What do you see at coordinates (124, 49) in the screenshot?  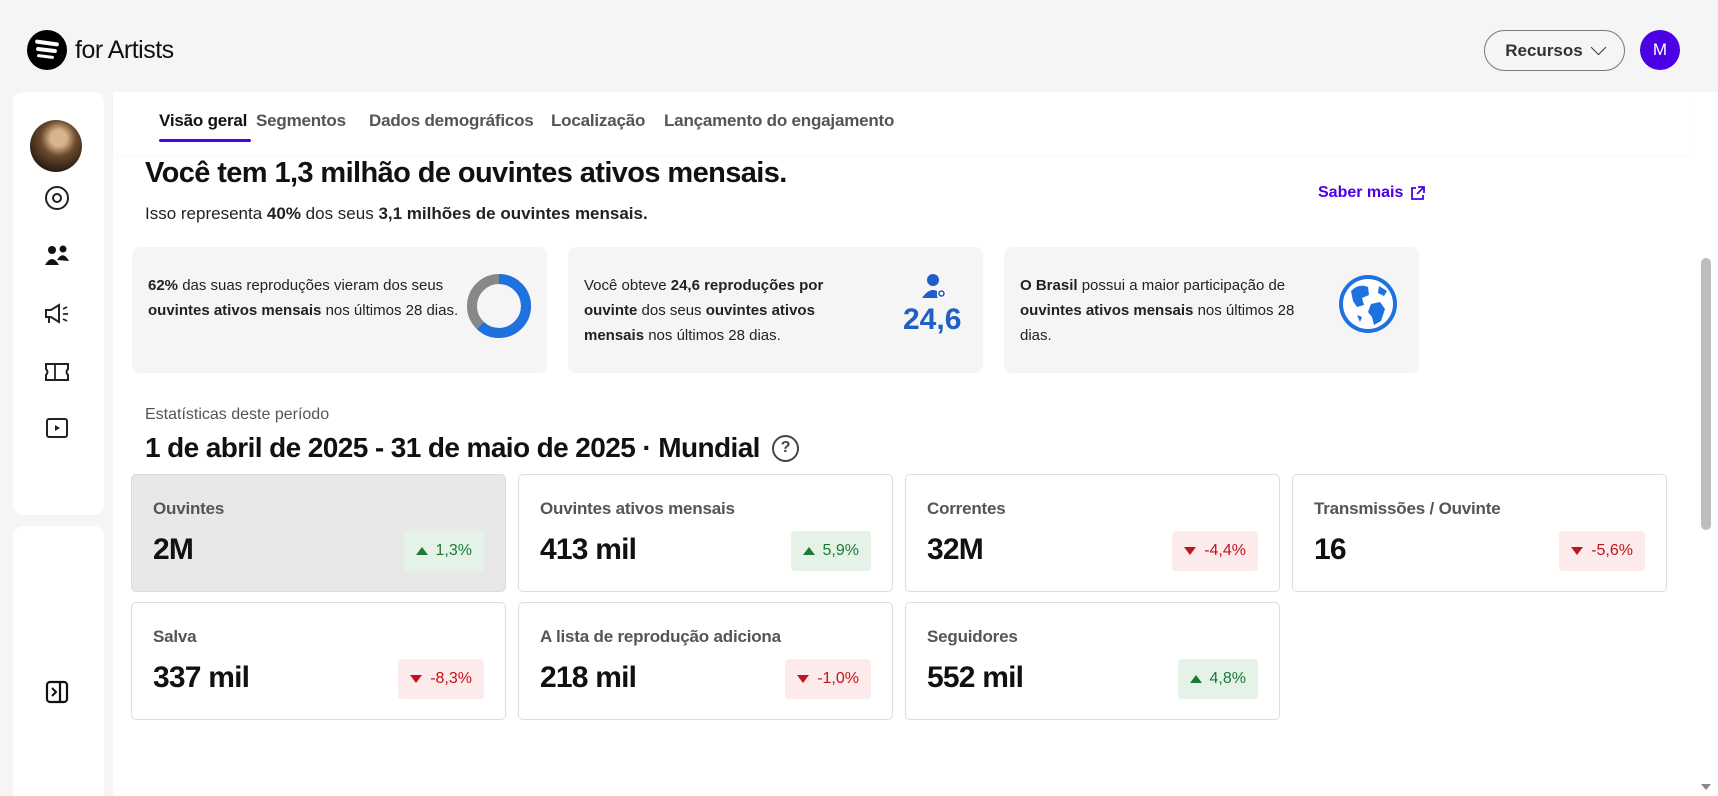 I see `brand-text: for Artists` at bounding box center [124, 49].